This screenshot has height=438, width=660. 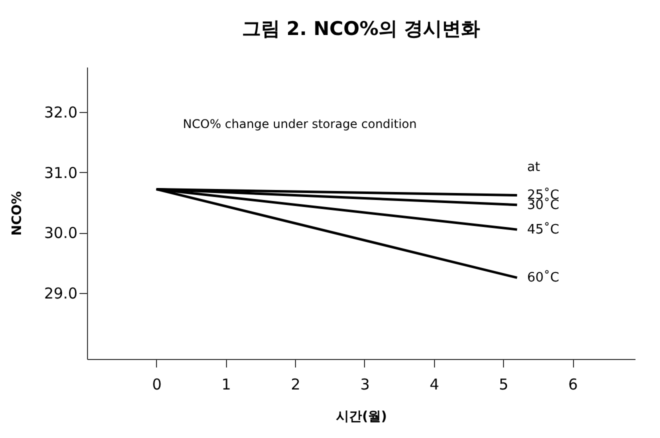 I want to click on annotation: at, so click(x=533, y=167).